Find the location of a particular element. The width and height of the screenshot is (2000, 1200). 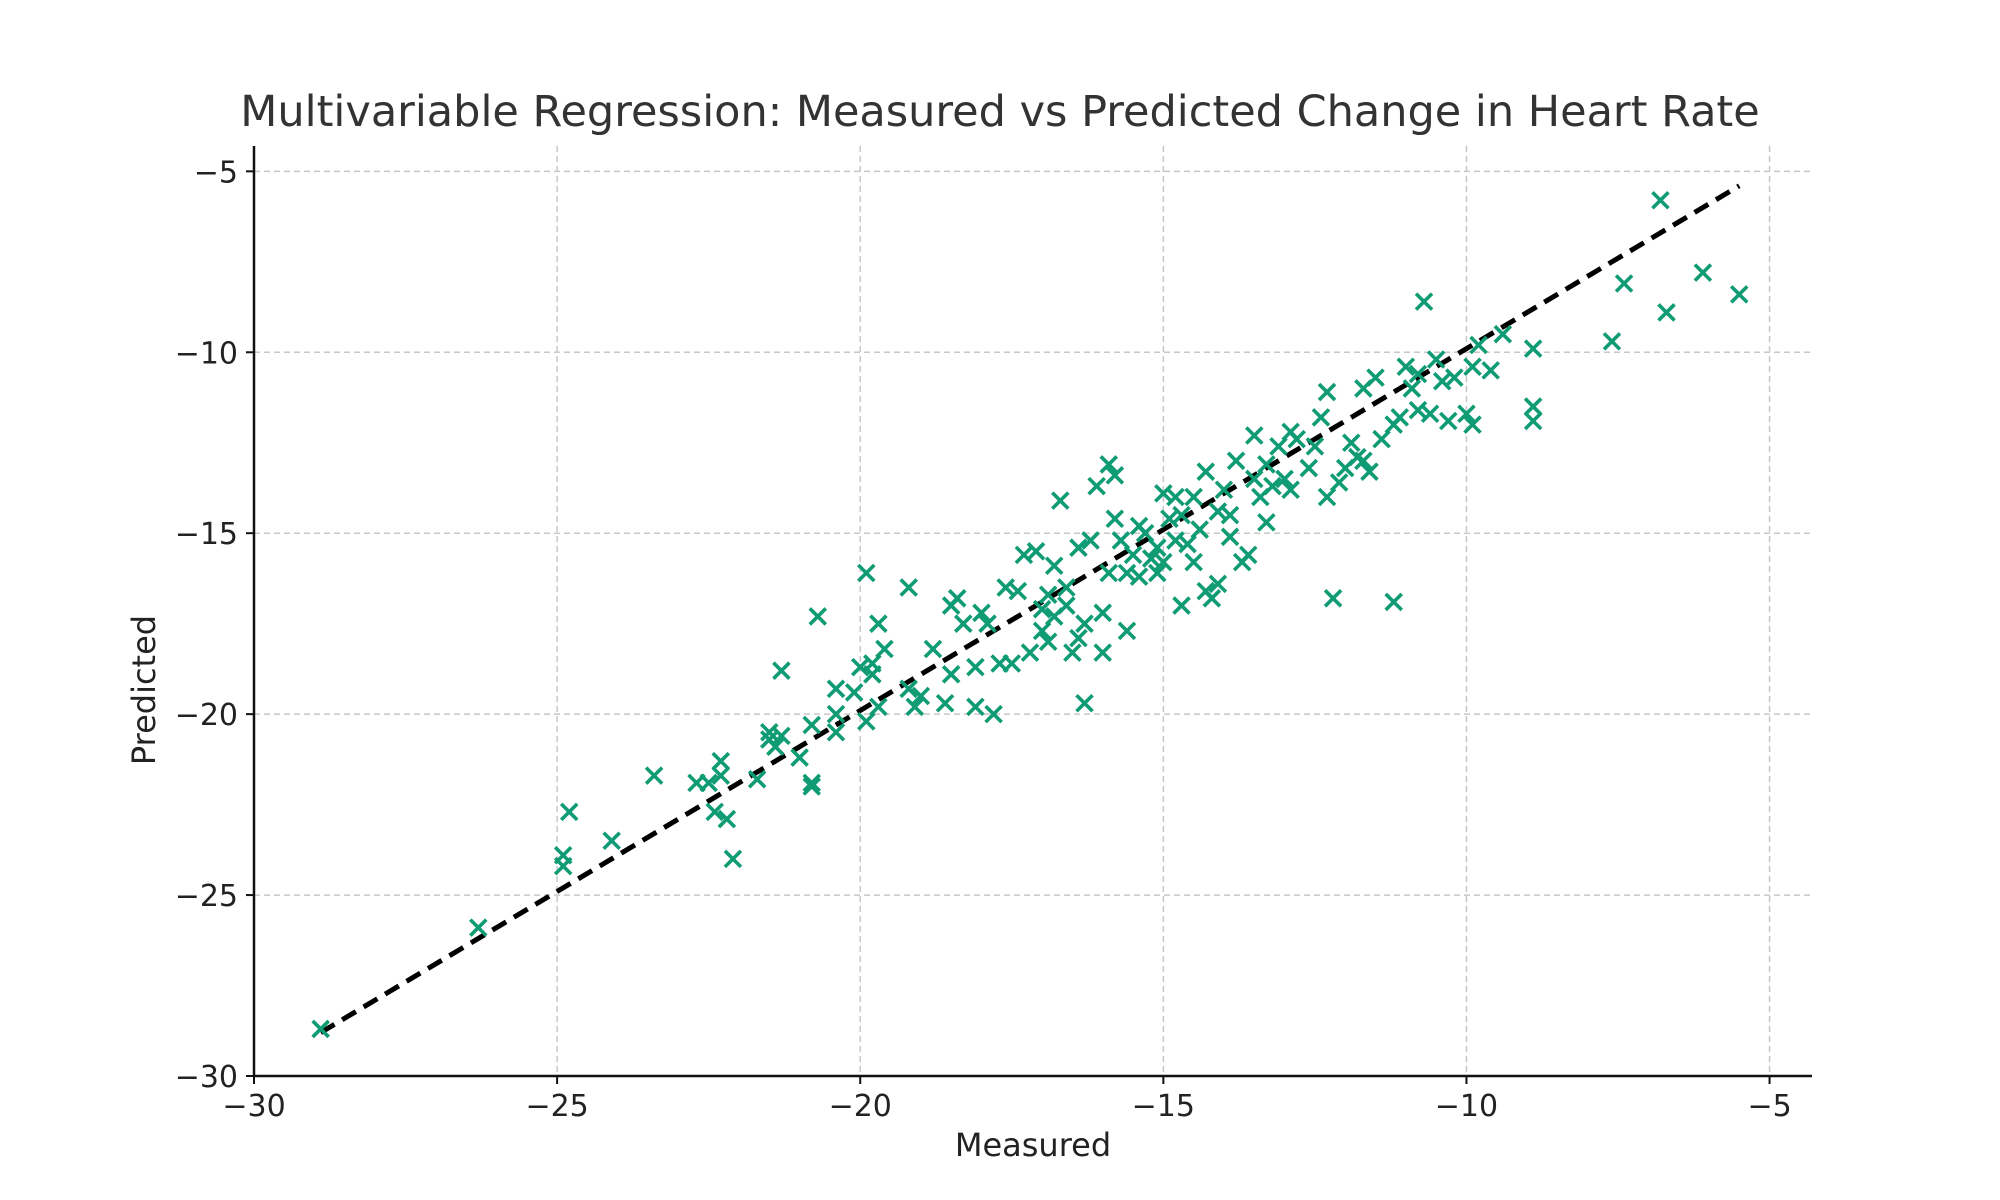

y-tick-label: −20 is located at coordinates (206, 715).